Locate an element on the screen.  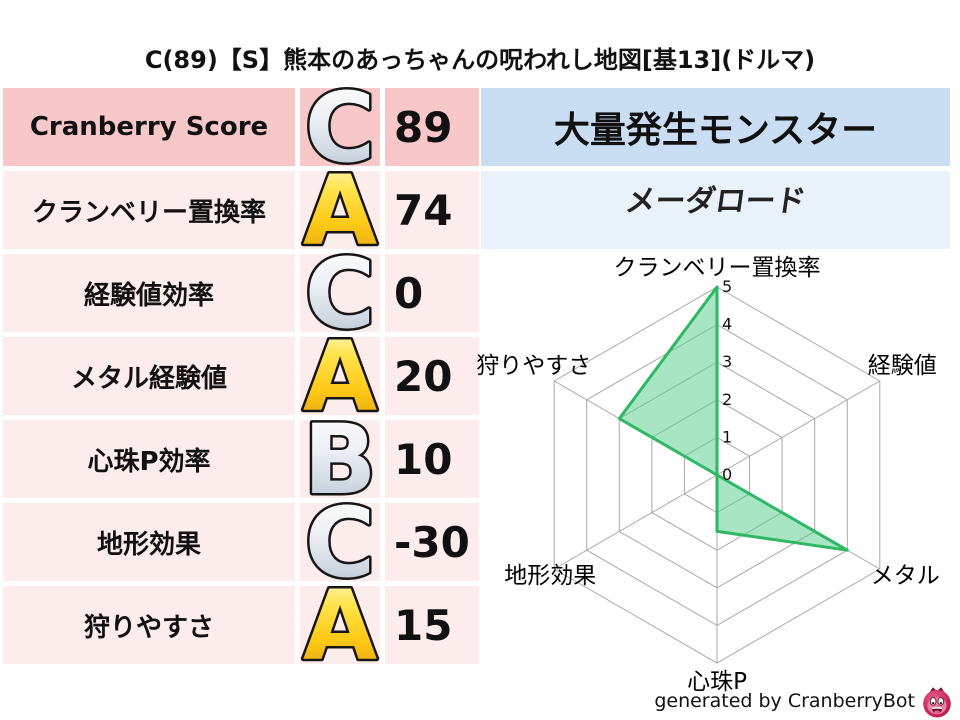
stat-row: クランベリー置換率 A 74 is located at coordinates (241, 211).